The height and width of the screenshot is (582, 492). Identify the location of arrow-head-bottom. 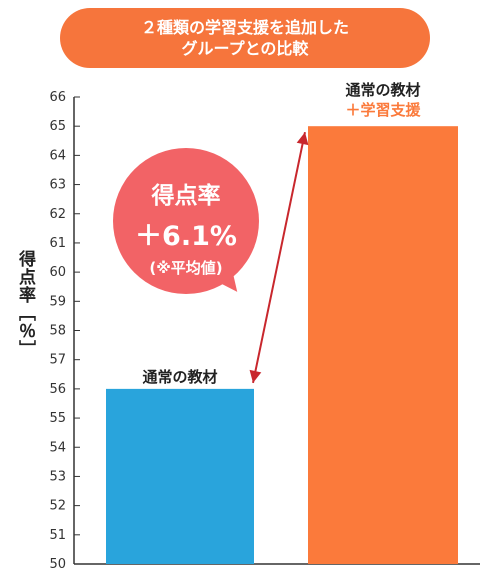
(255, 376).